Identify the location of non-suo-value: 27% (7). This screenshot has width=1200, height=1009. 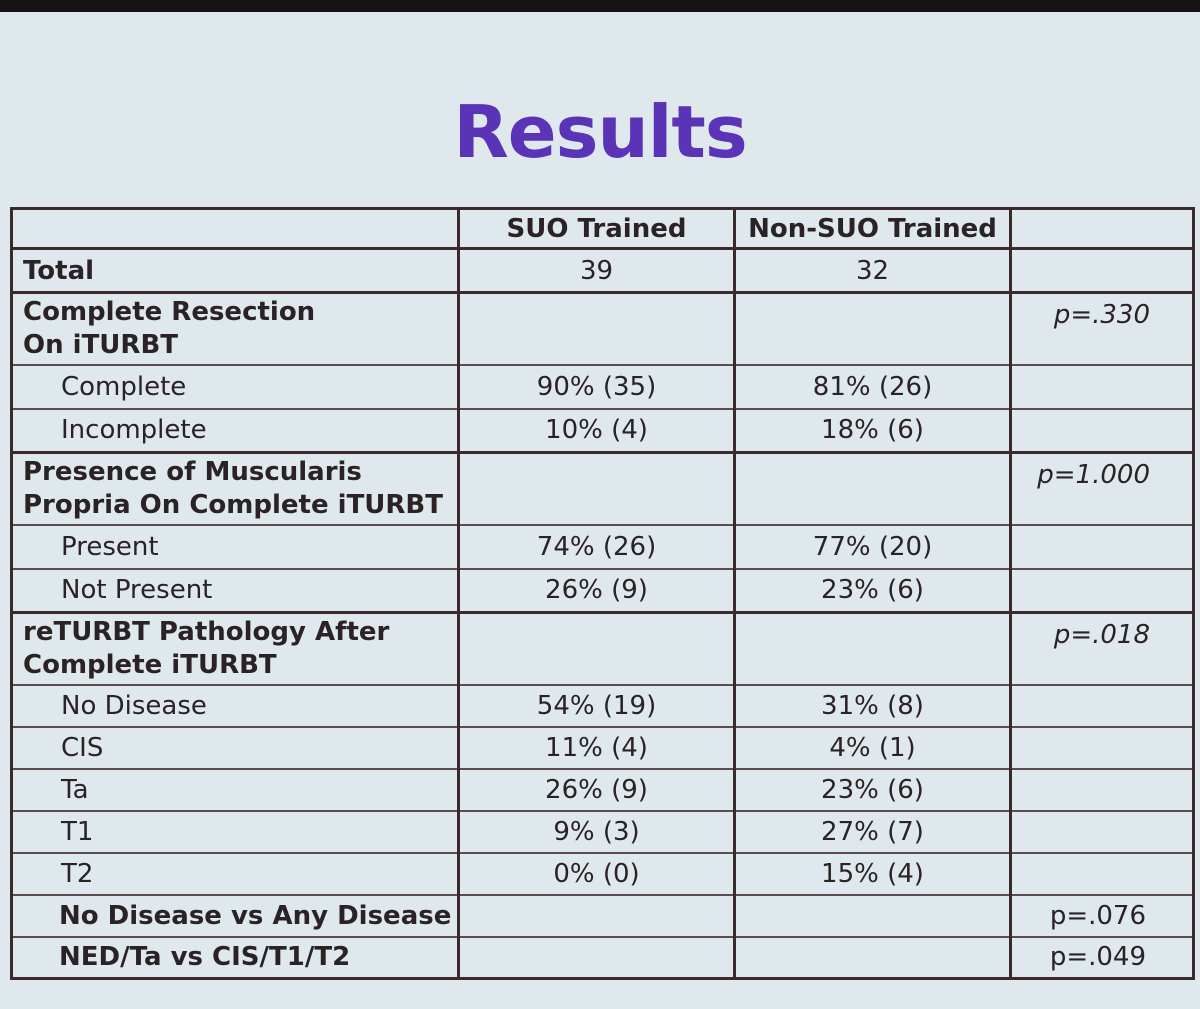
(872, 831).